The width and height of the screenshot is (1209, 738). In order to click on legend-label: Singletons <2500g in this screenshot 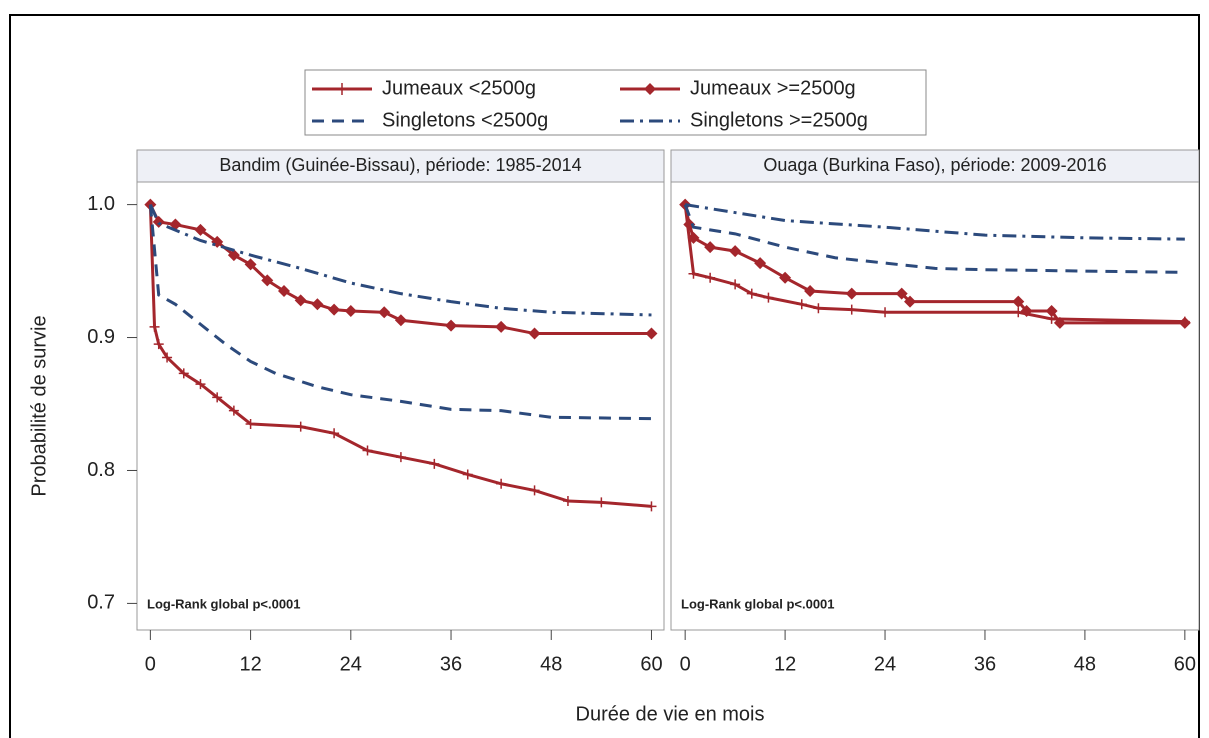, I will do `click(465, 120)`.